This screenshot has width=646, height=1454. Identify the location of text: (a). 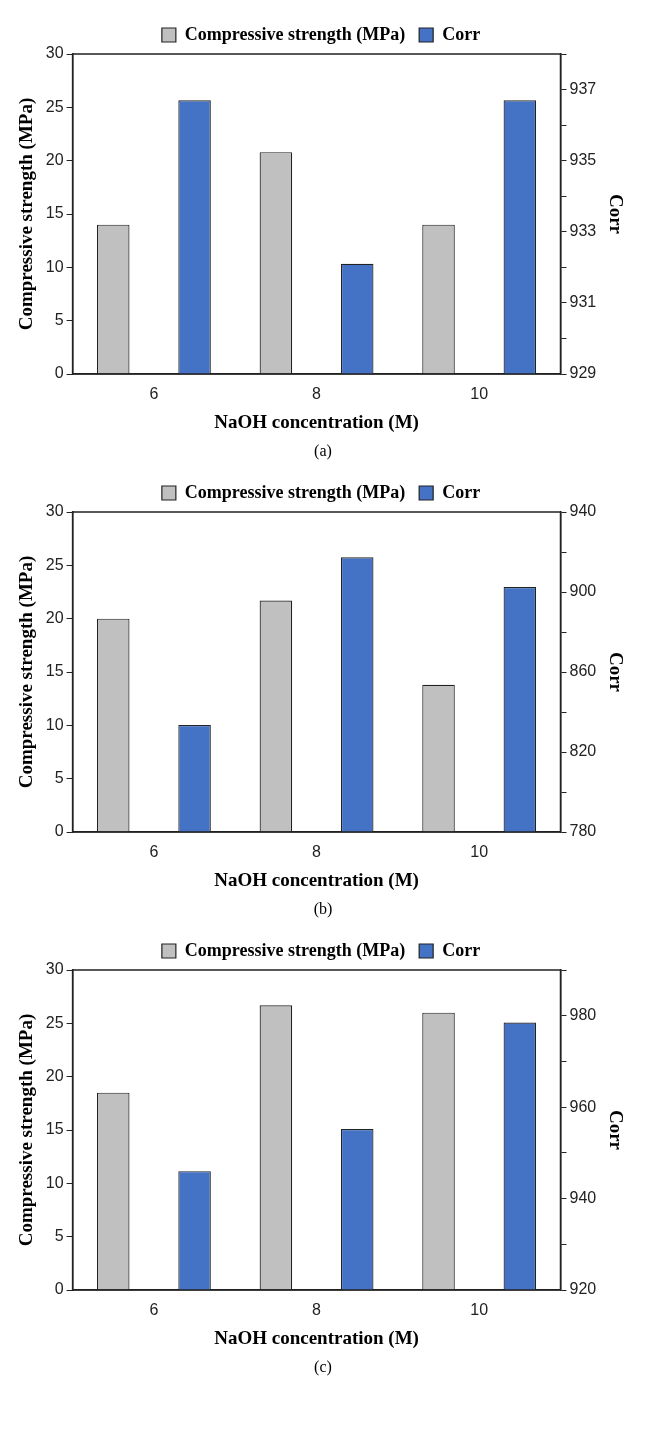
(323, 451).